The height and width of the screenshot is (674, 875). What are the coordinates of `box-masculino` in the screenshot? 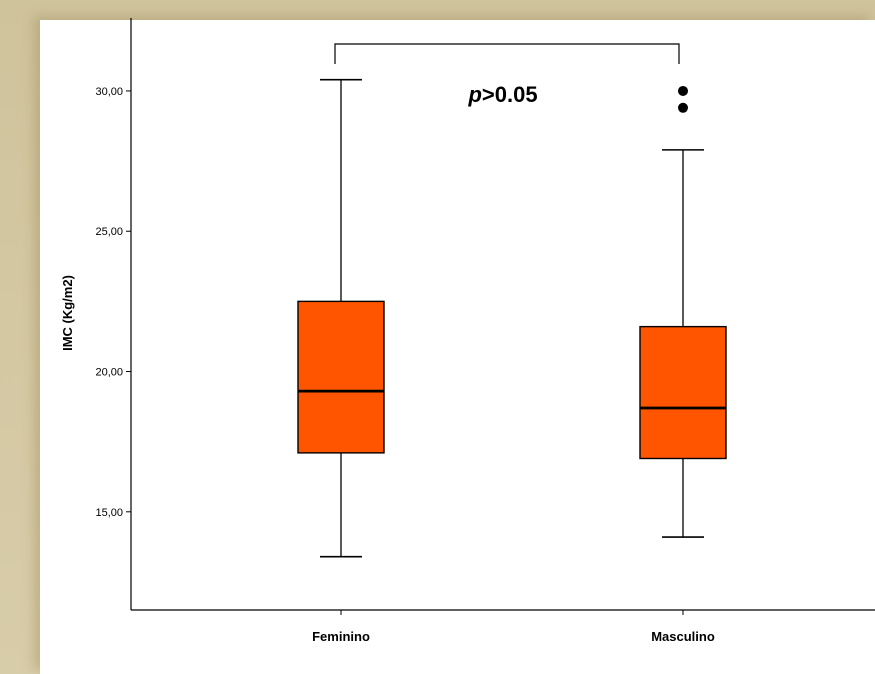 It's located at (683, 350).